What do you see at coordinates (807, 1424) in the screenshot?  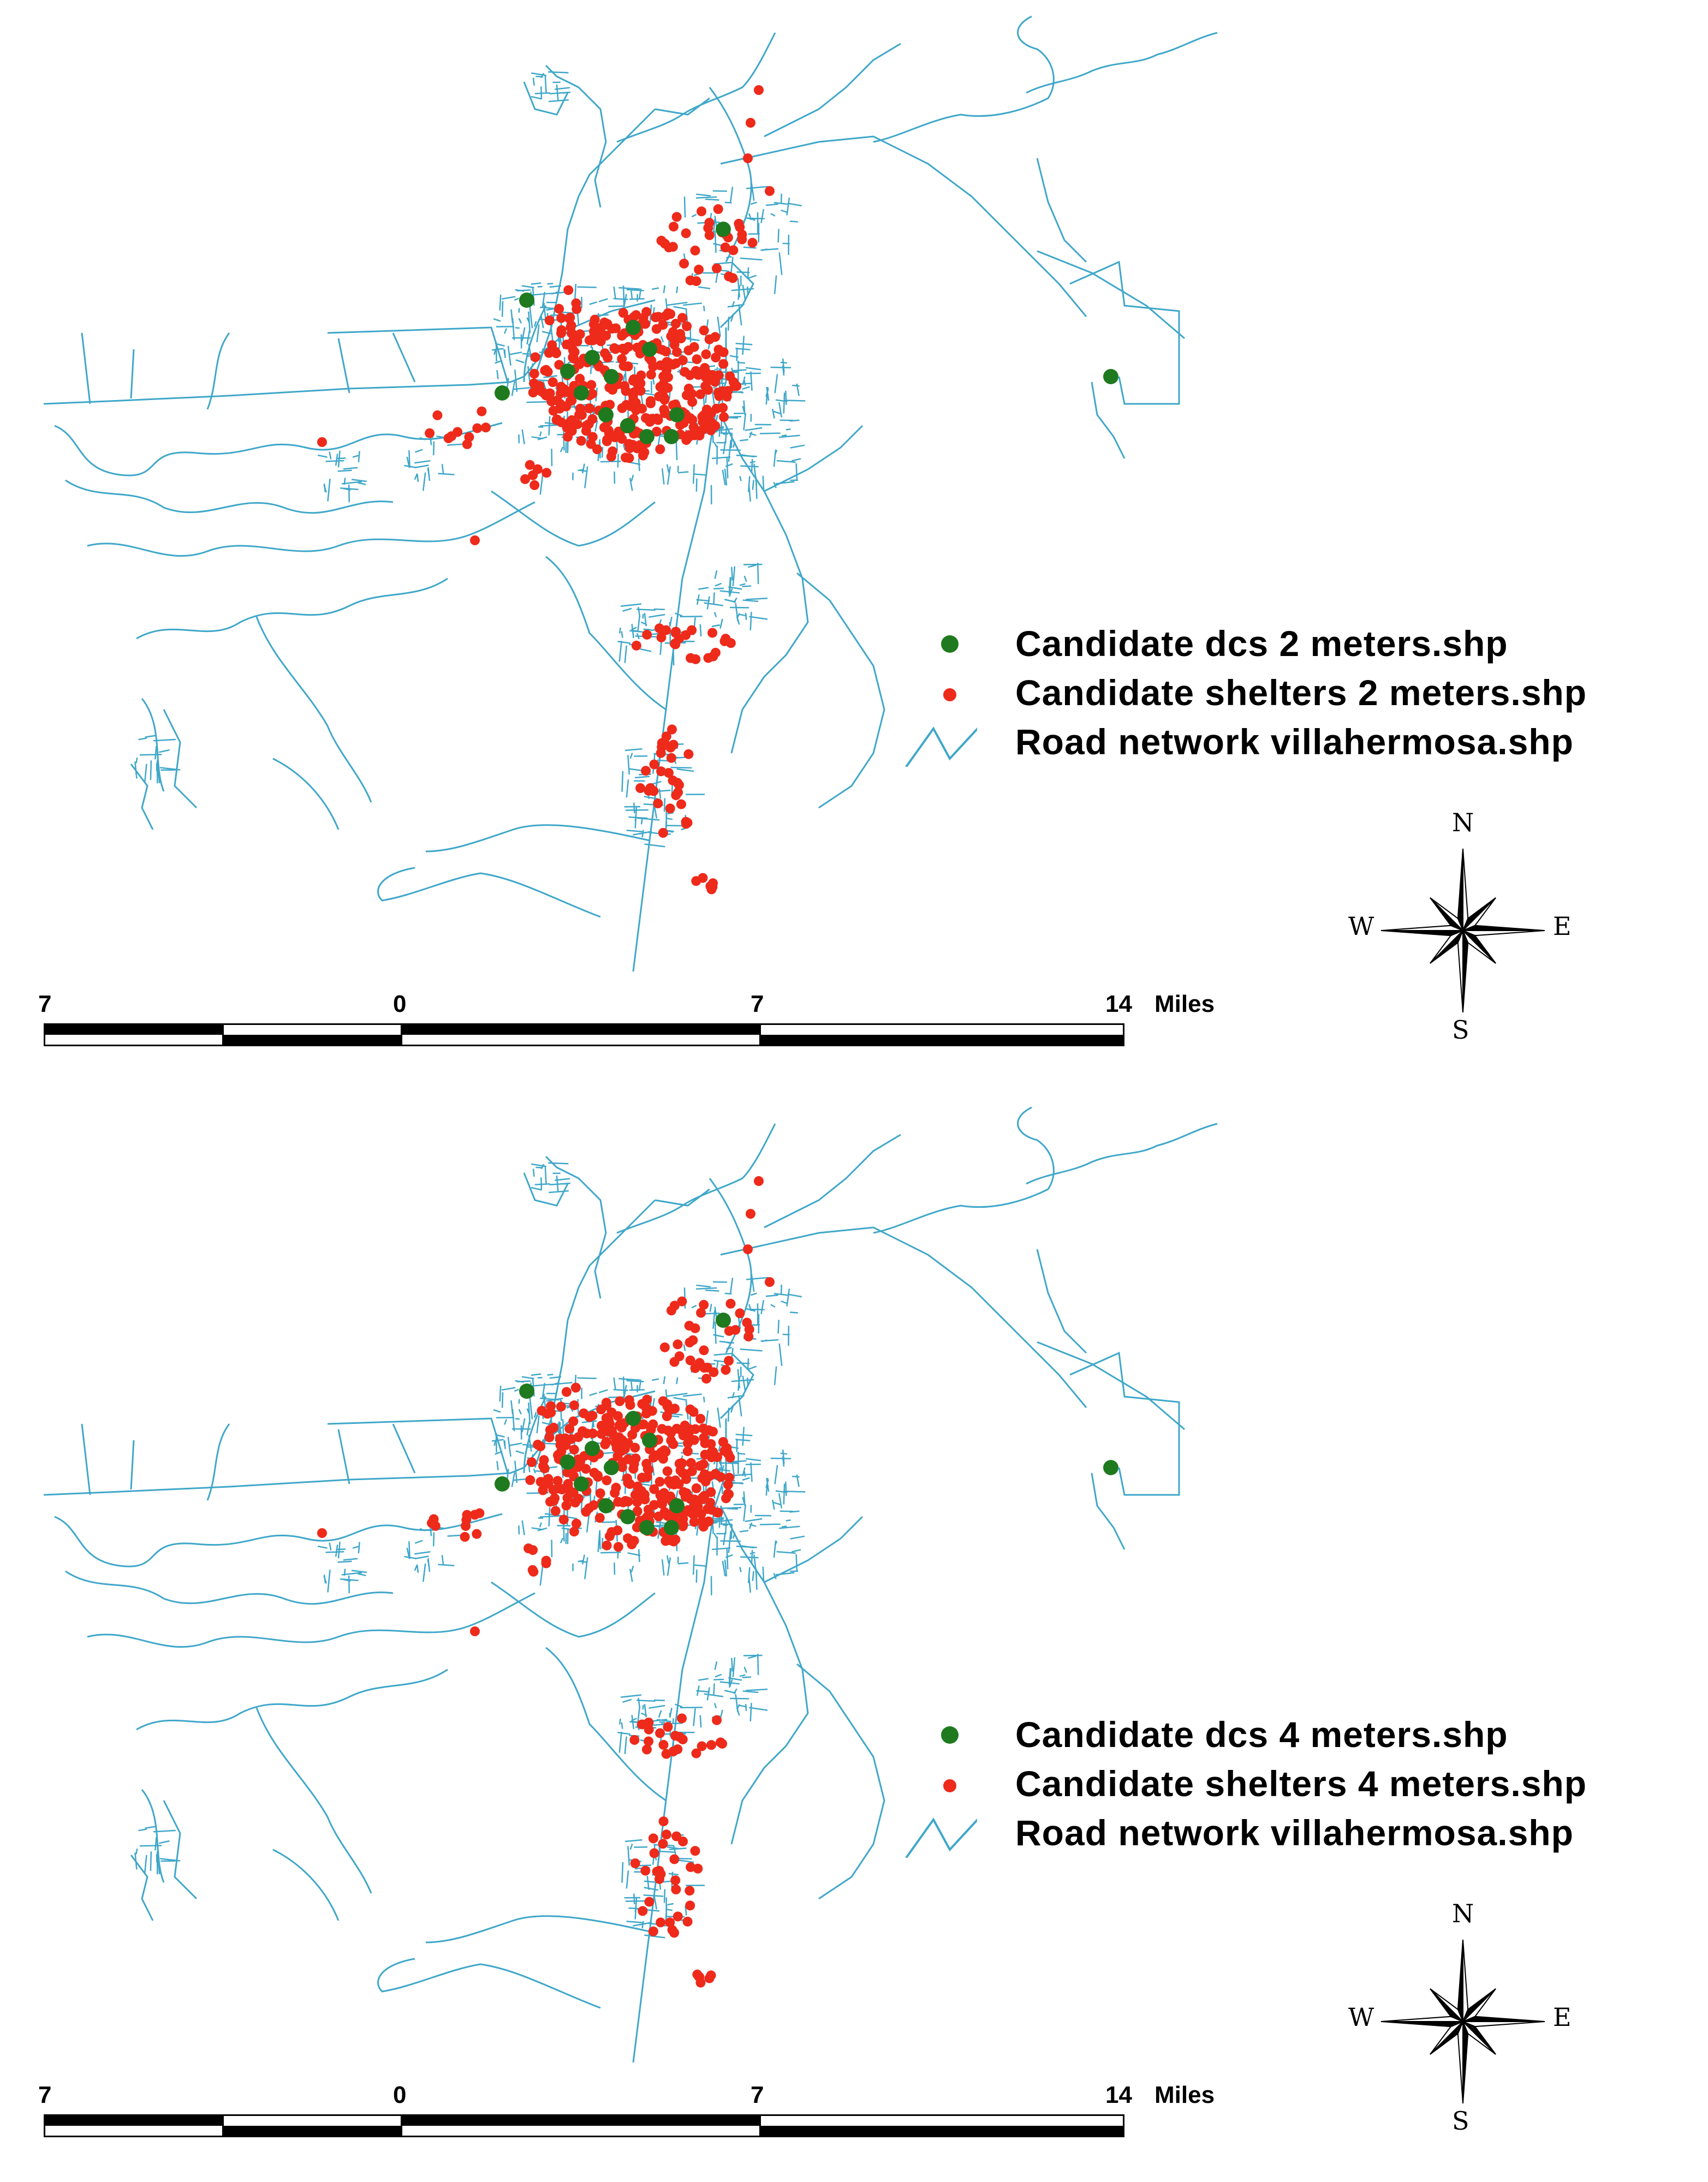 I see `dcs-points` at bounding box center [807, 1424].